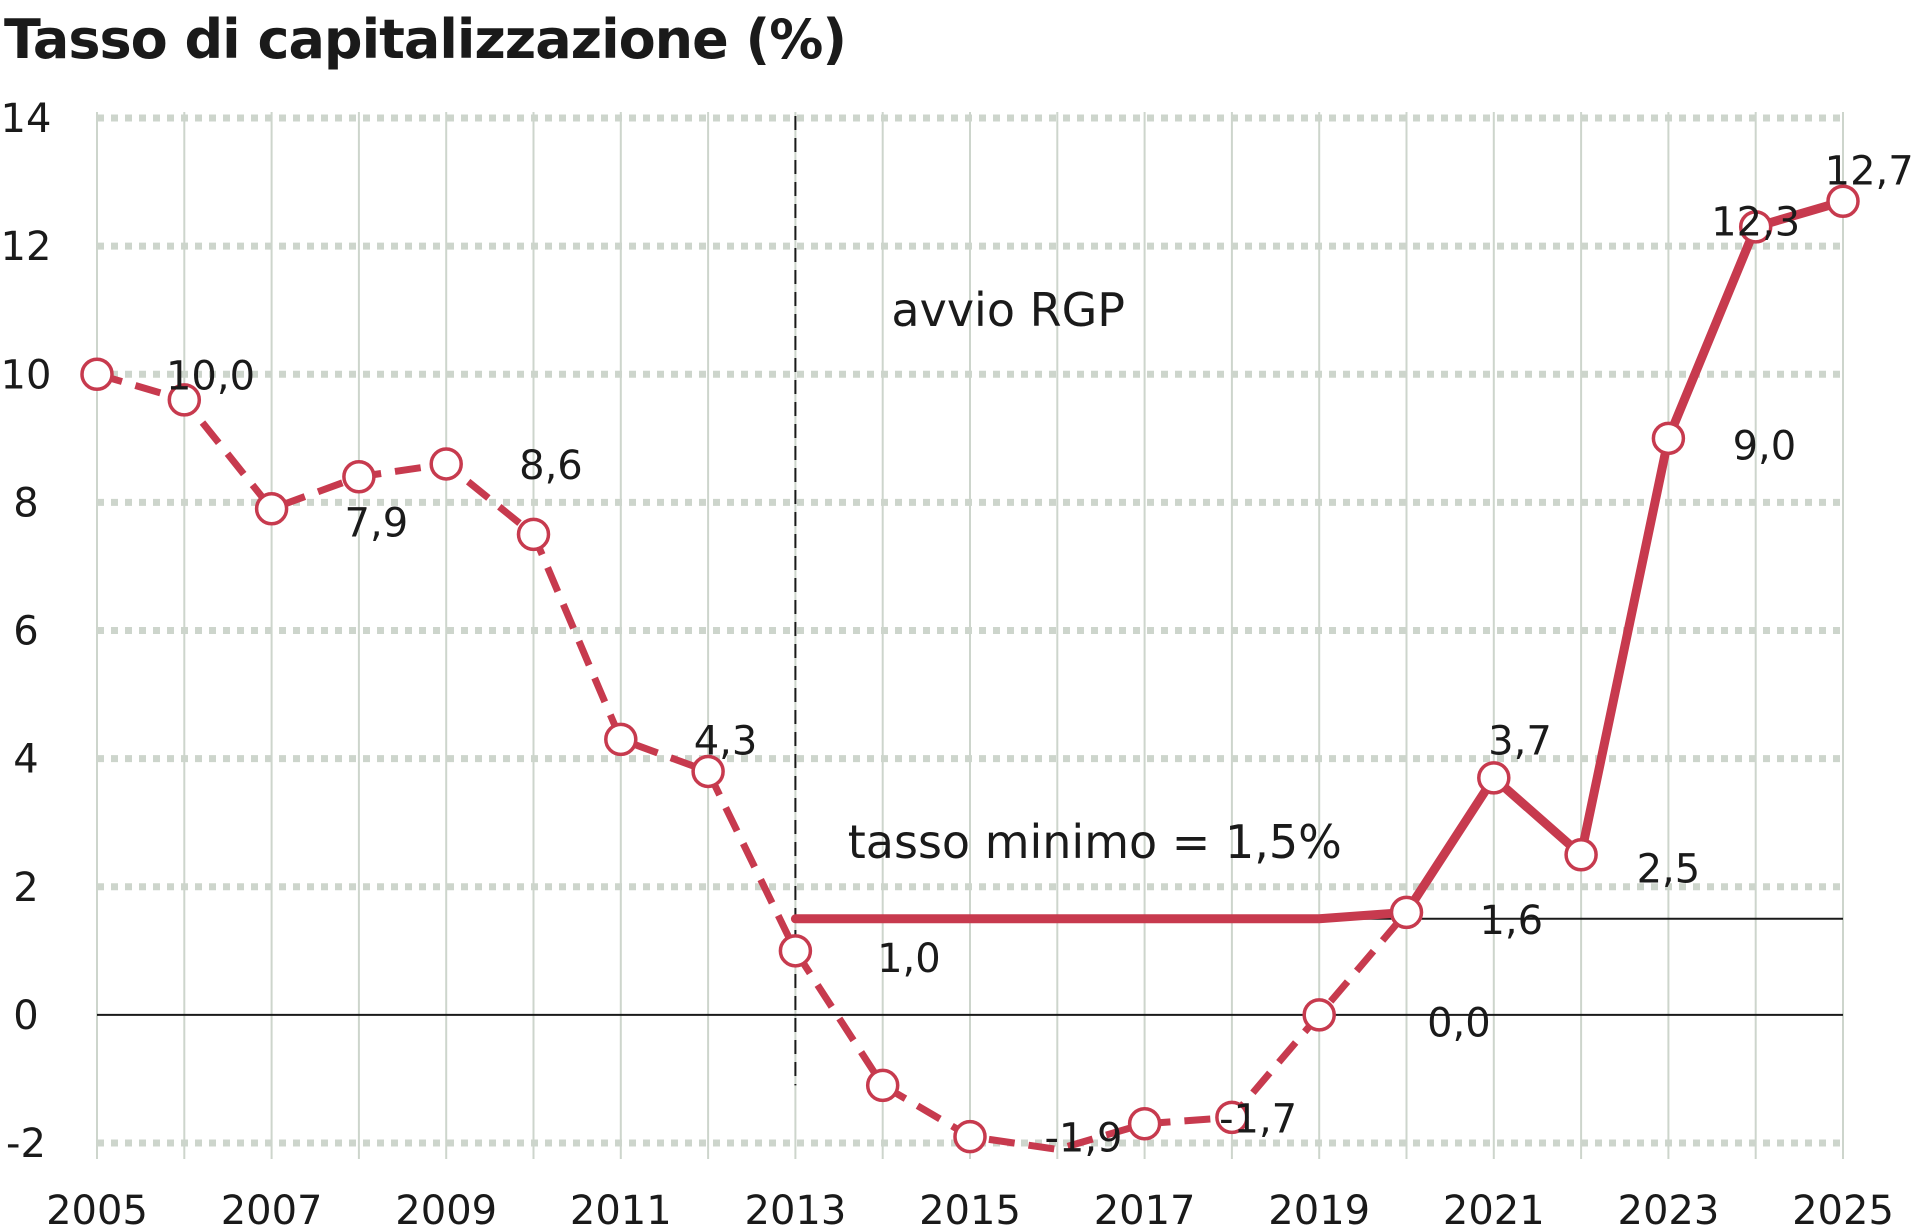  Describe the element at coordinates (1008, 310) in the screenshot. I see `annotation-label: avvio RGP` at that location.